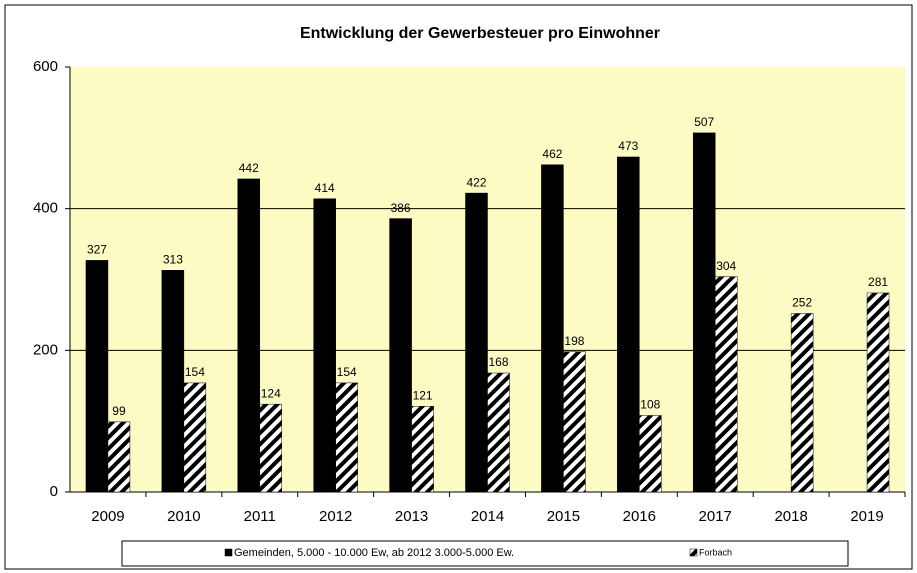  What do you see at coordinates (726, 266) in the screenshot?
I see `data-label: 304` at bounding box center [726, 266].